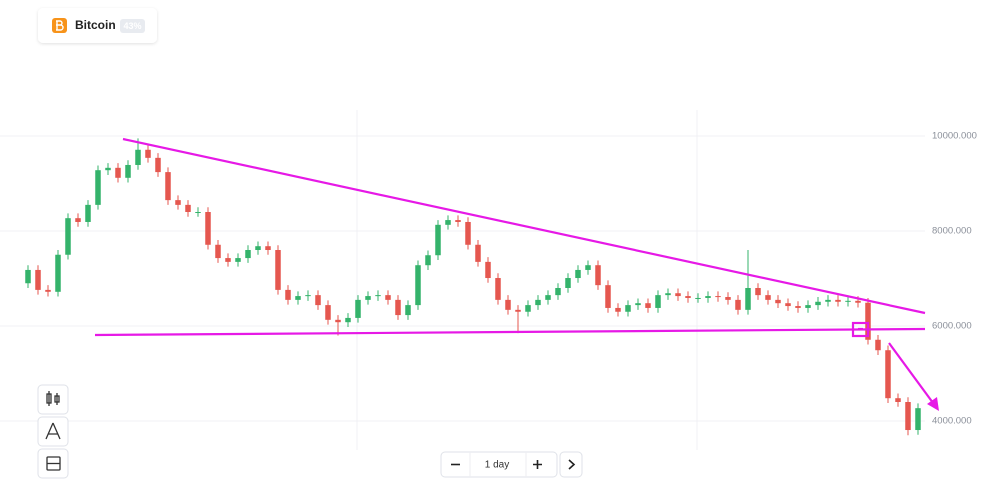 This screenshot has width=1000, height=481. I want to click on card, so click(97, 25).